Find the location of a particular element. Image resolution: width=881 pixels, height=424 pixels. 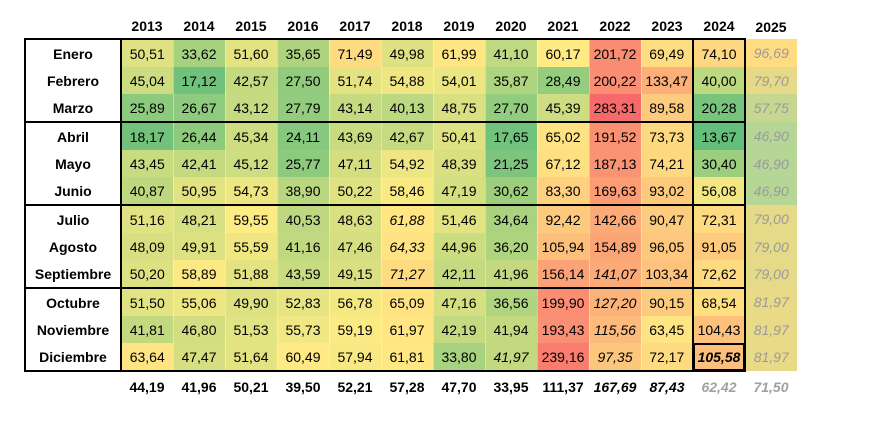

value-cell: 61,99 is located at coordinates (459, 52).